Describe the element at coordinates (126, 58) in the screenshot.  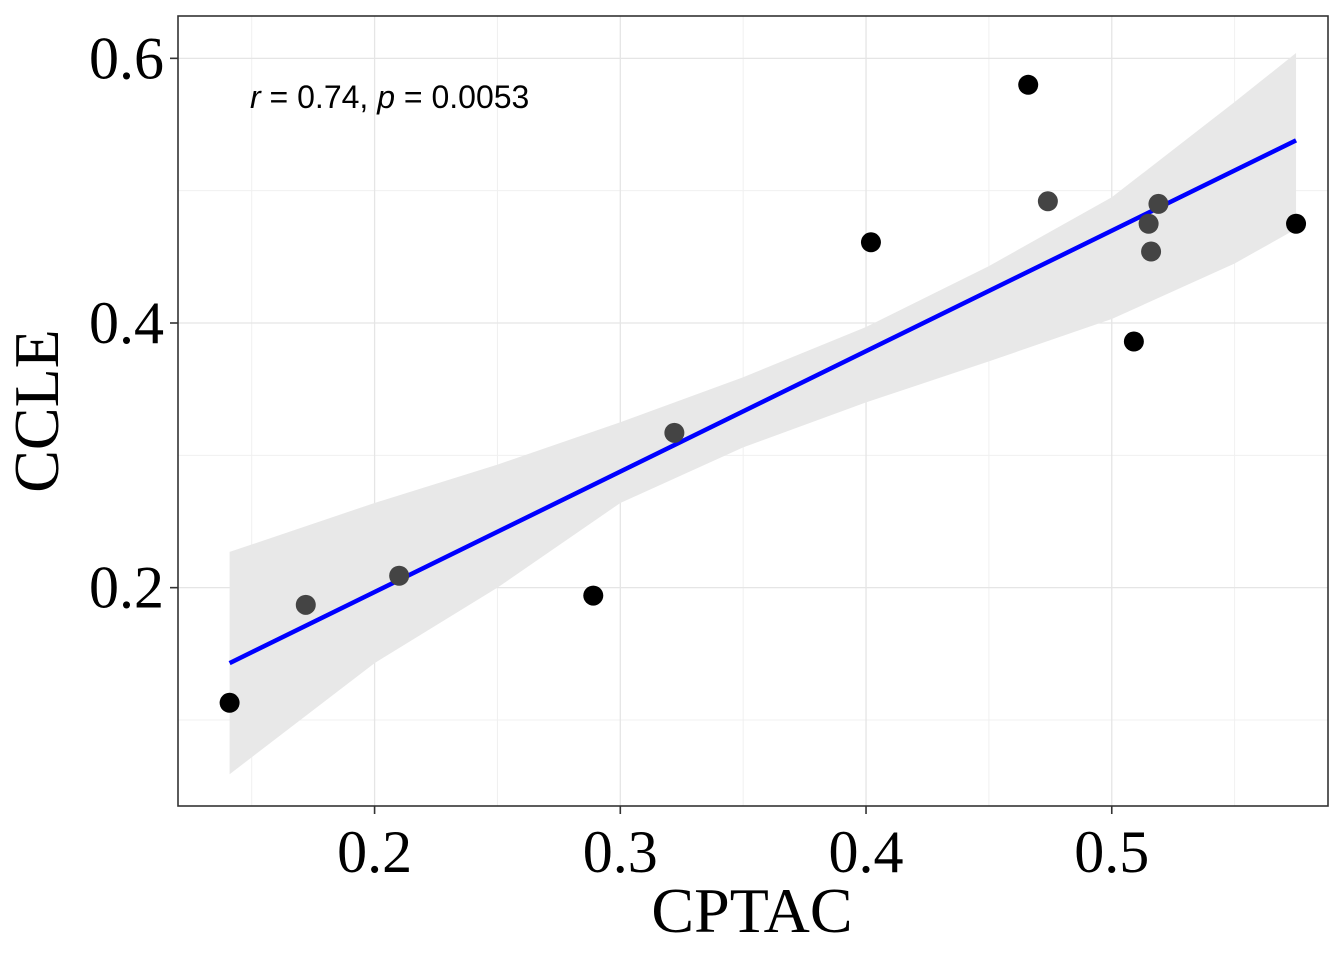
I see `y-tick-label: 0.6` at that location.